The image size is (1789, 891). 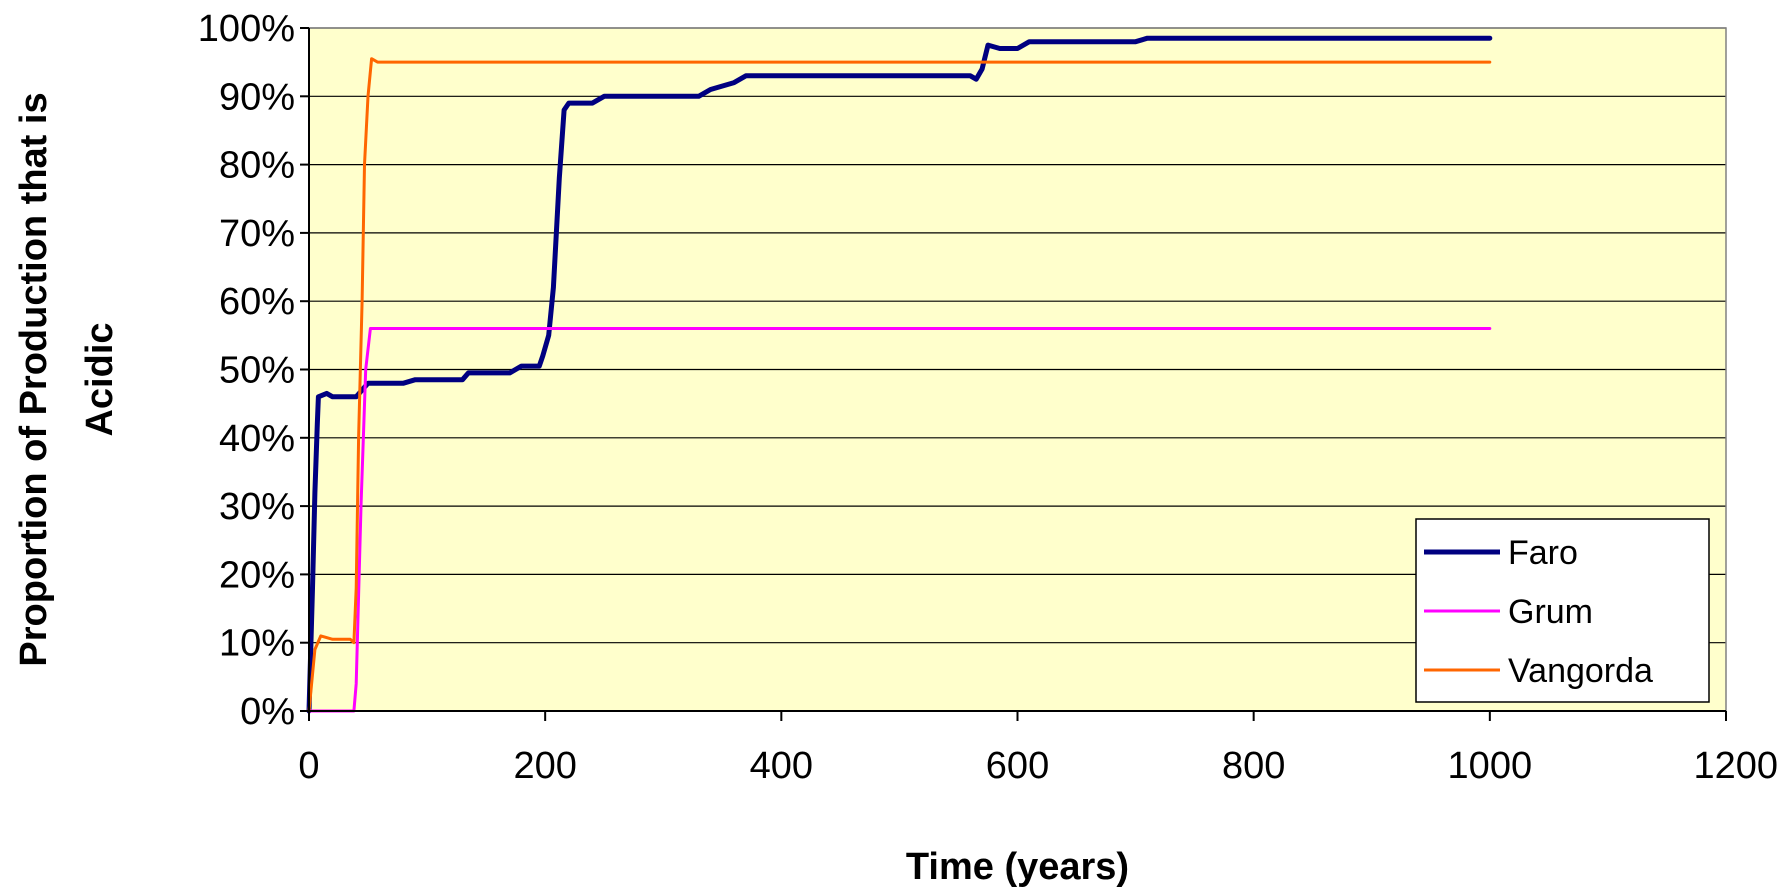 I want to click on x-tick-labels: 0 200 400 600 800 1000 1200, so click(x=1038, y=749).